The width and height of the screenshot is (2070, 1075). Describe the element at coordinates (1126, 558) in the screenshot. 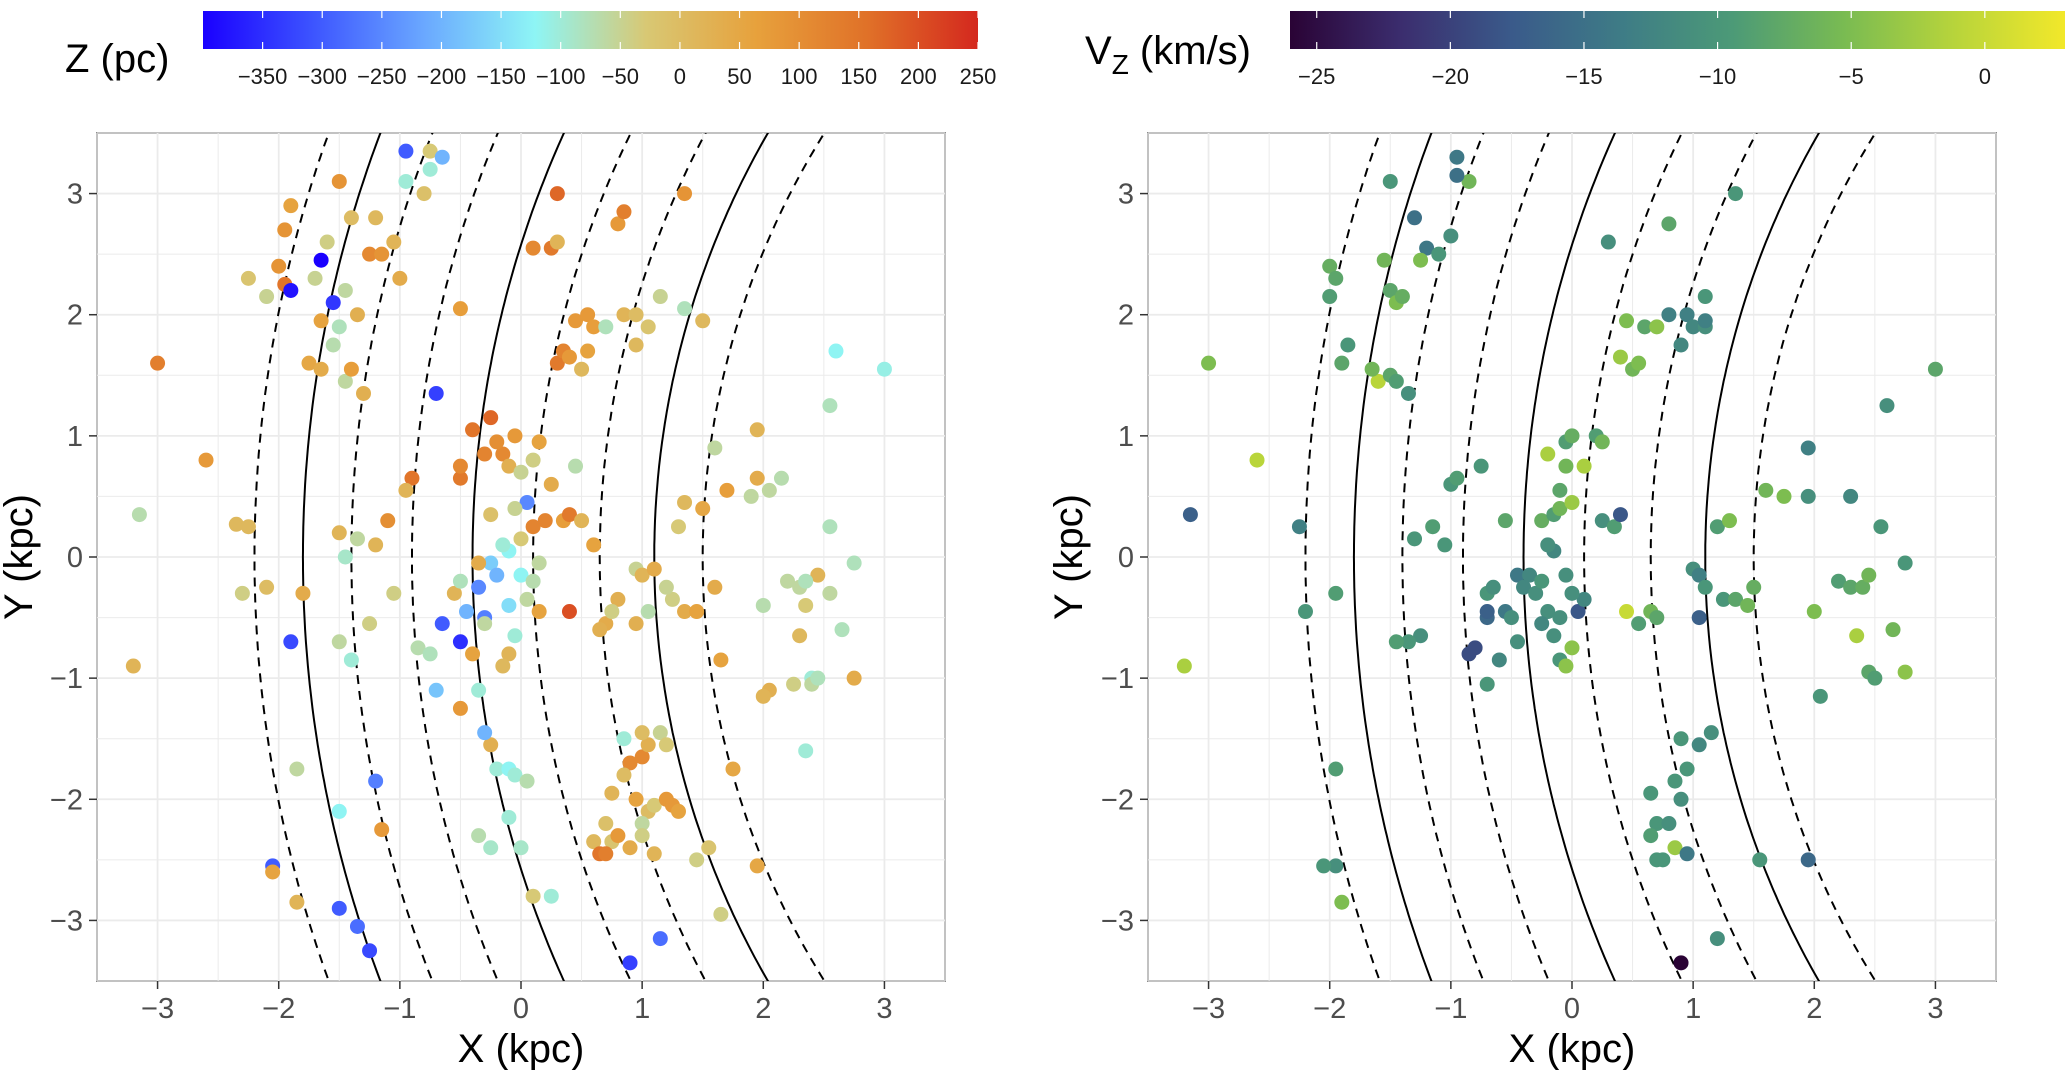

I see `y-tick-label: 0` at that location.